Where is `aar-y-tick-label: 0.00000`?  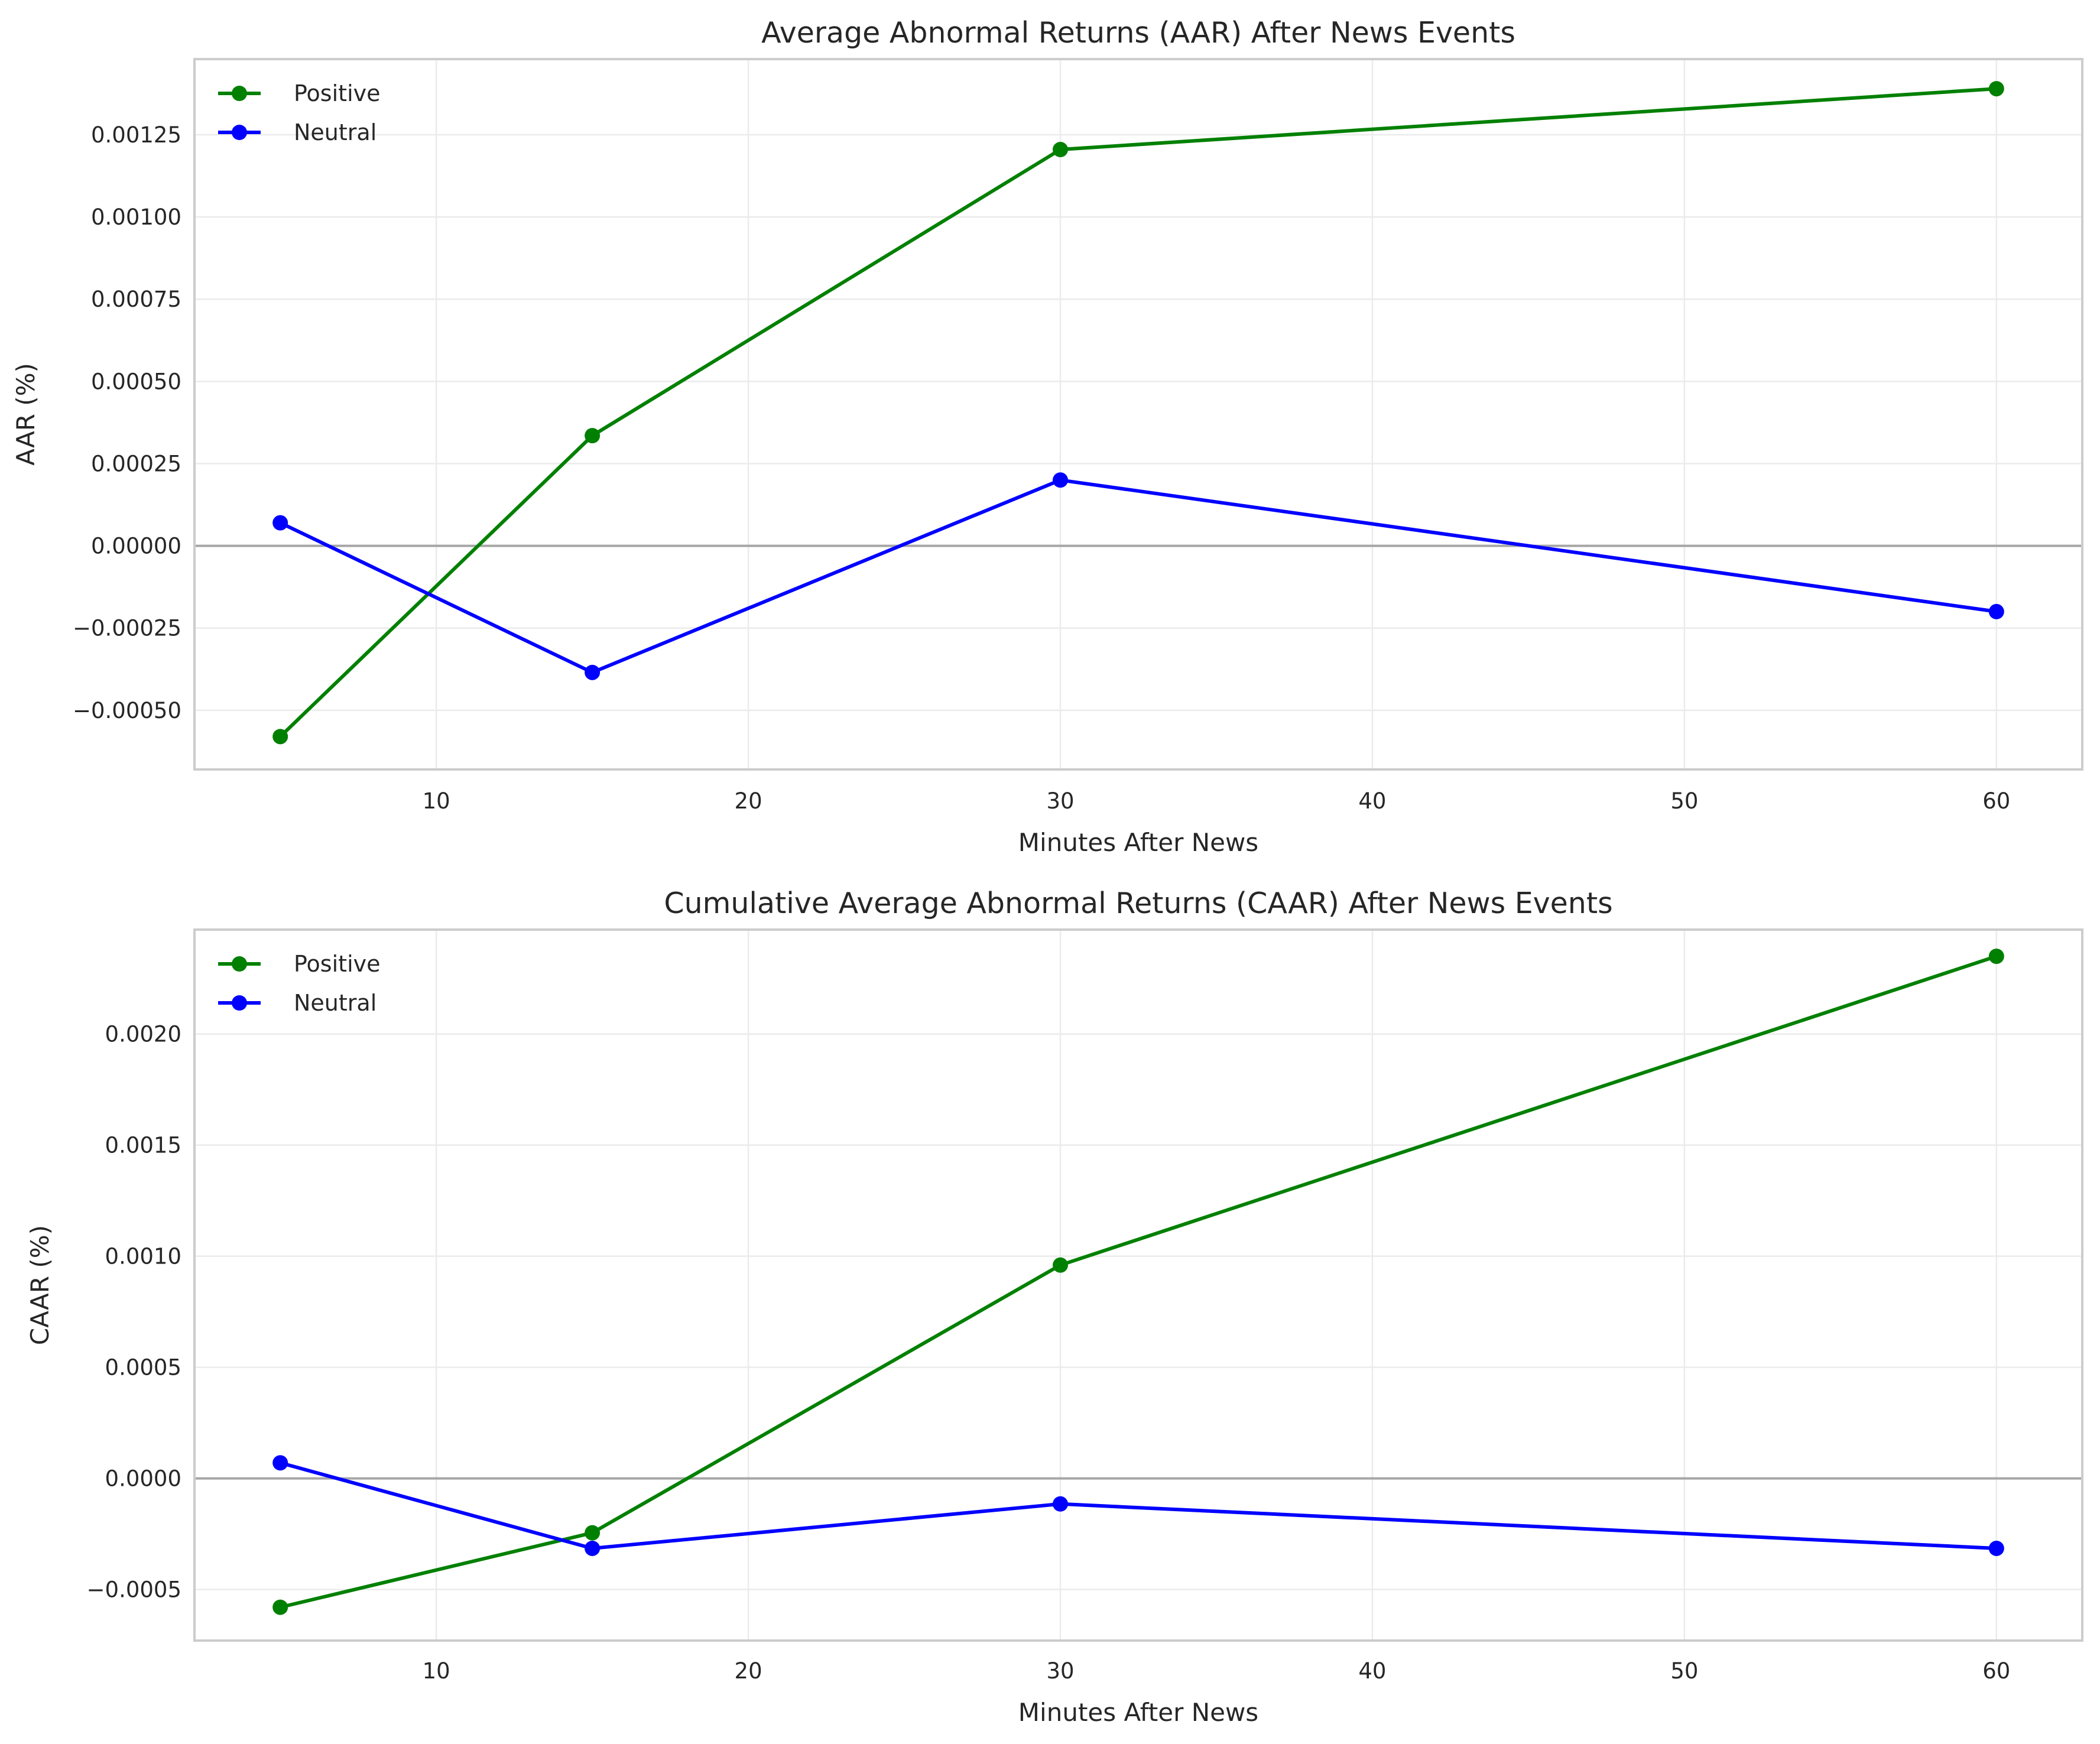
aar-y-tick-label: 0.00000 is located at coordinates (136, 546).